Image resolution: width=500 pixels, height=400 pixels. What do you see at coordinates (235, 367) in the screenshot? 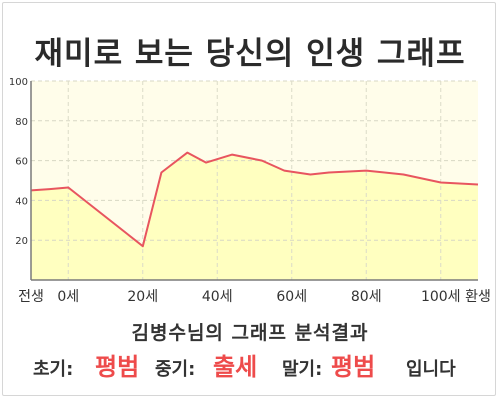
I see `middle-value: 출세` at bounding box center [235, 367].